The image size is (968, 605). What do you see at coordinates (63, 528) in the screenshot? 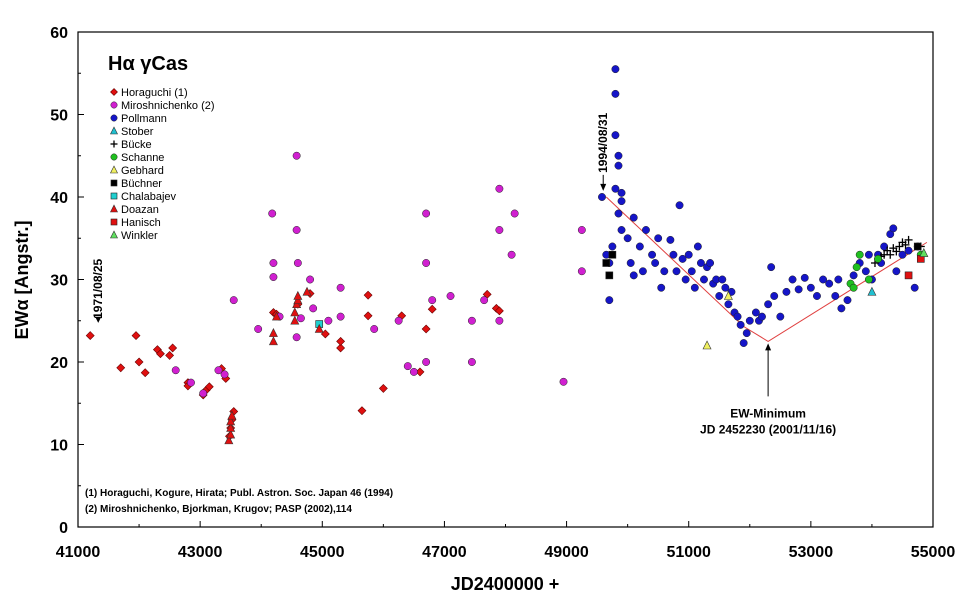
I see `y-tick-label: 0` at bounding box center [63, 528].